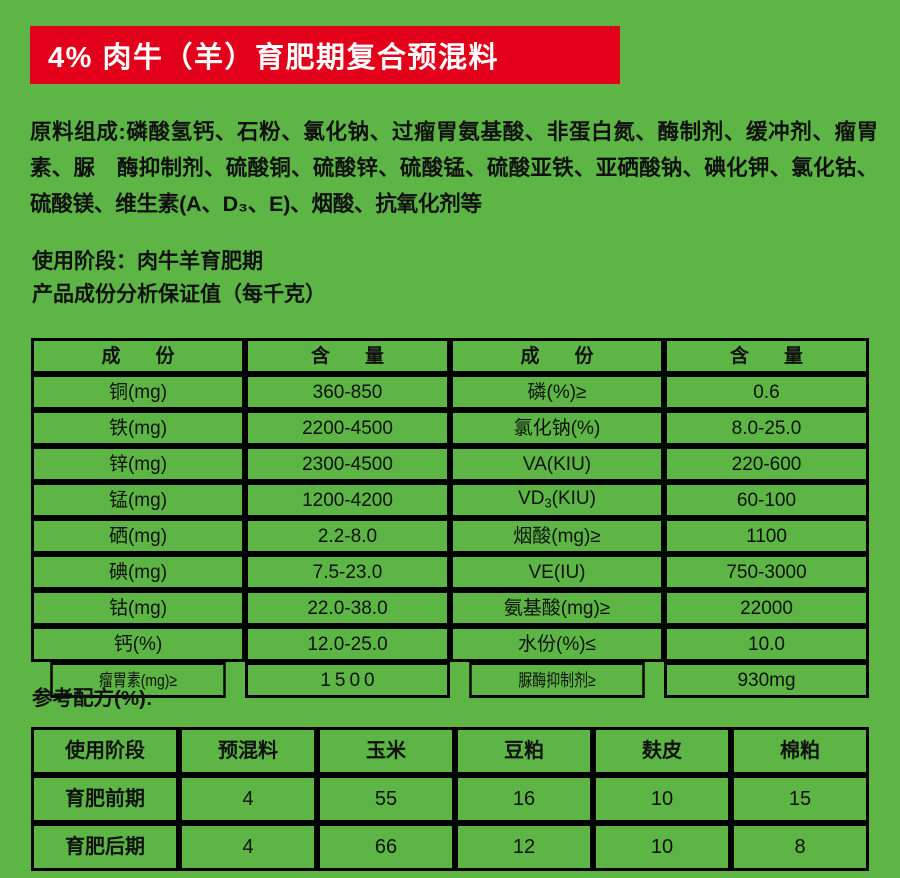 This screenshot has width=900, height=878. Describe the element at coordinates (662, 751) in the screenshot. I see `column-header-bran: 麸皮` at that location.